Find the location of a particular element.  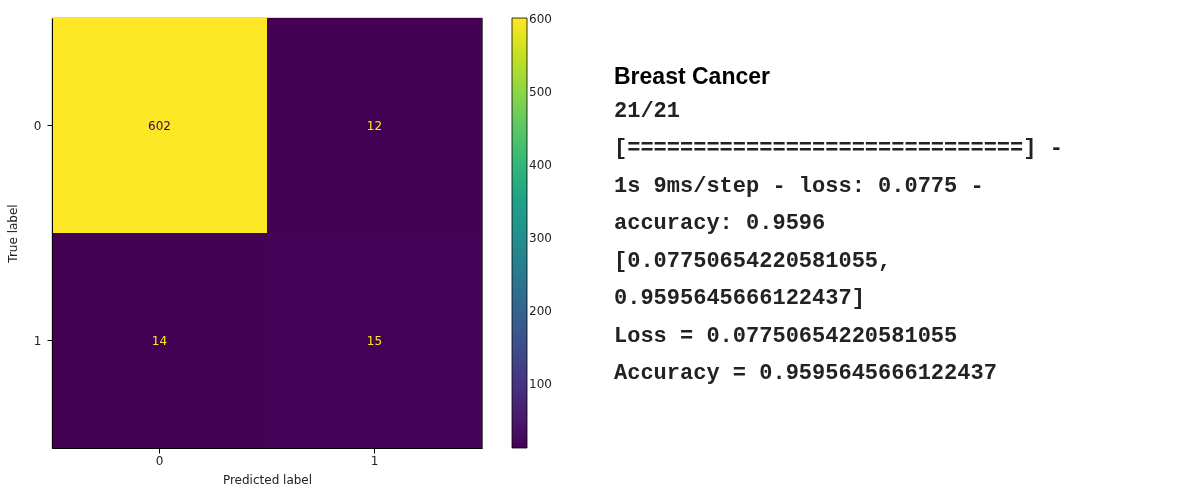

color-bar-label: 200 is located at coordinates (540, 310).